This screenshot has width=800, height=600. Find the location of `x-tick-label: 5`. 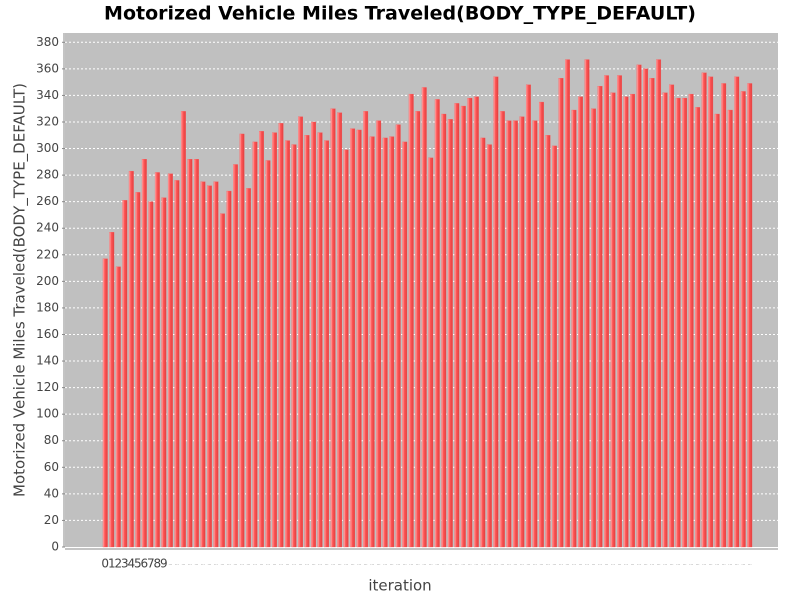

x-tick-label: 5 is located at coordinates (138, 564).